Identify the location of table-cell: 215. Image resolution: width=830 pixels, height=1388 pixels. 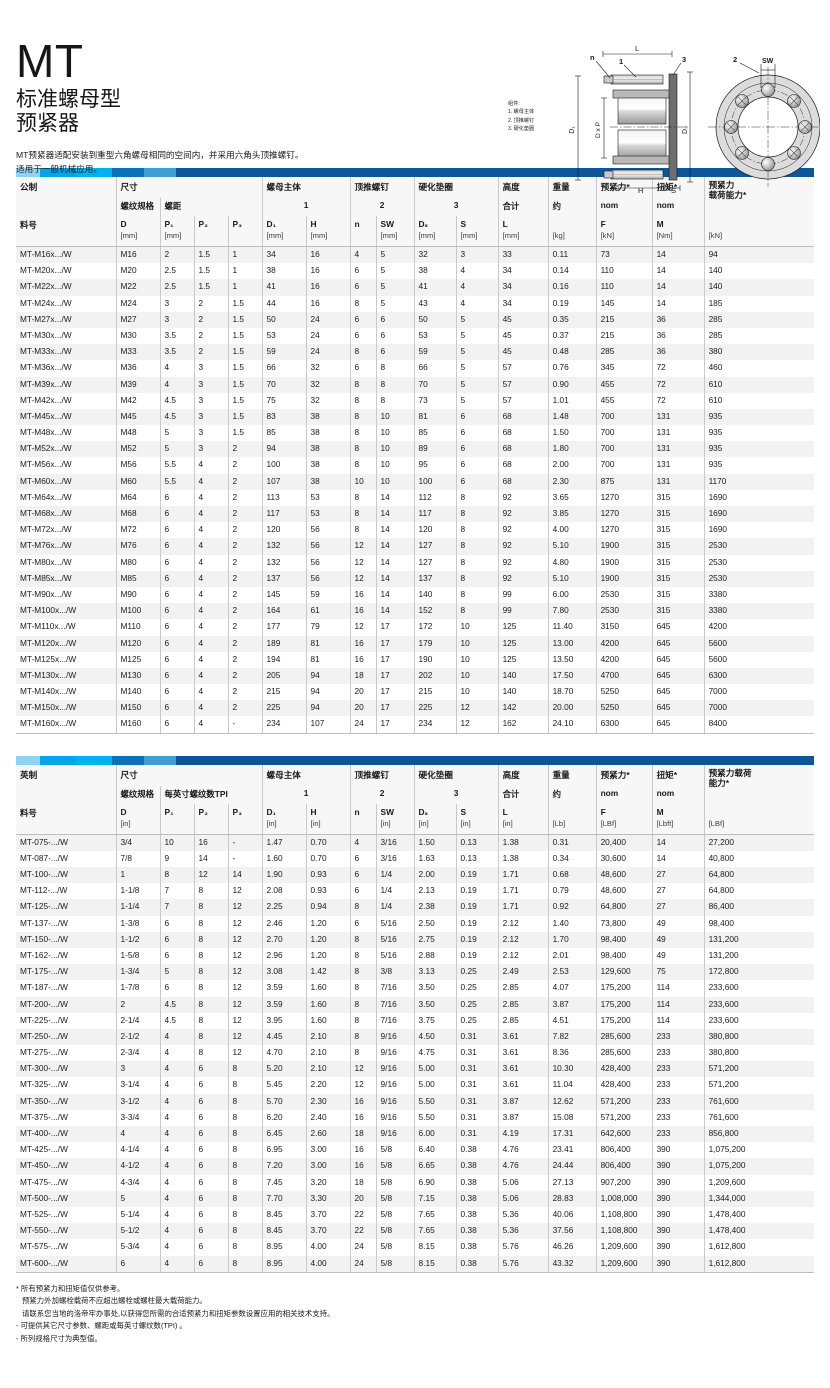
(435, 692).